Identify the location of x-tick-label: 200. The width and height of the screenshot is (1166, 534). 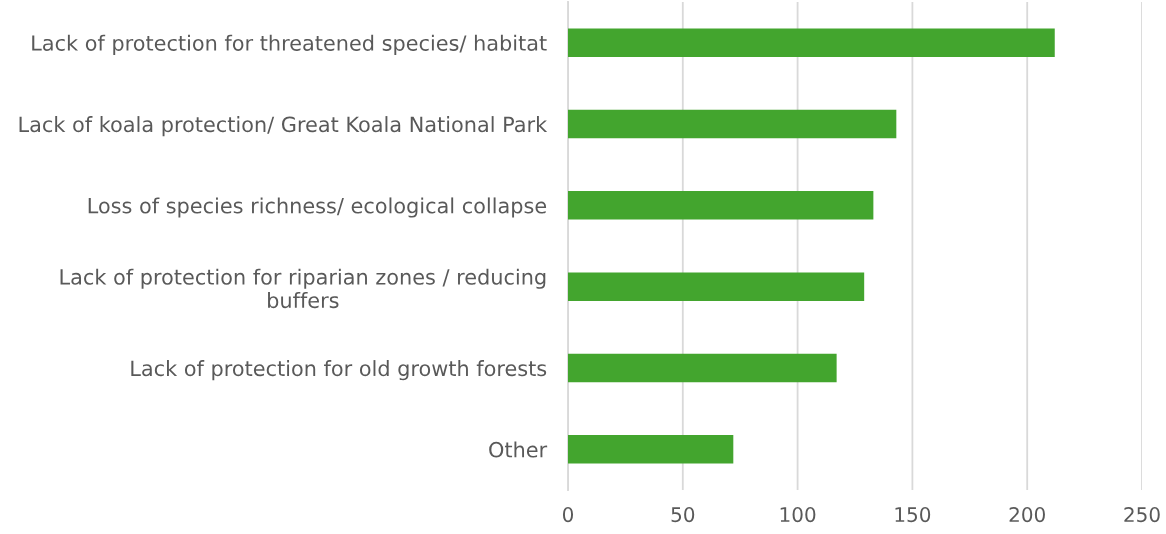
(1027, 515).